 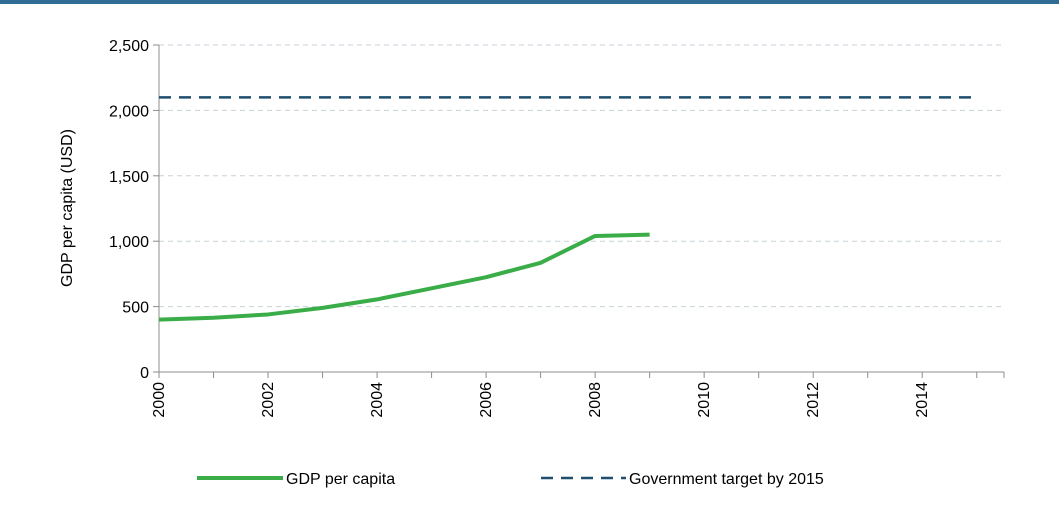 What do you see at coordinates (922, 400) in the screenshot?
I see `x-tick-label: 2014` at bounding box center [922, 400].